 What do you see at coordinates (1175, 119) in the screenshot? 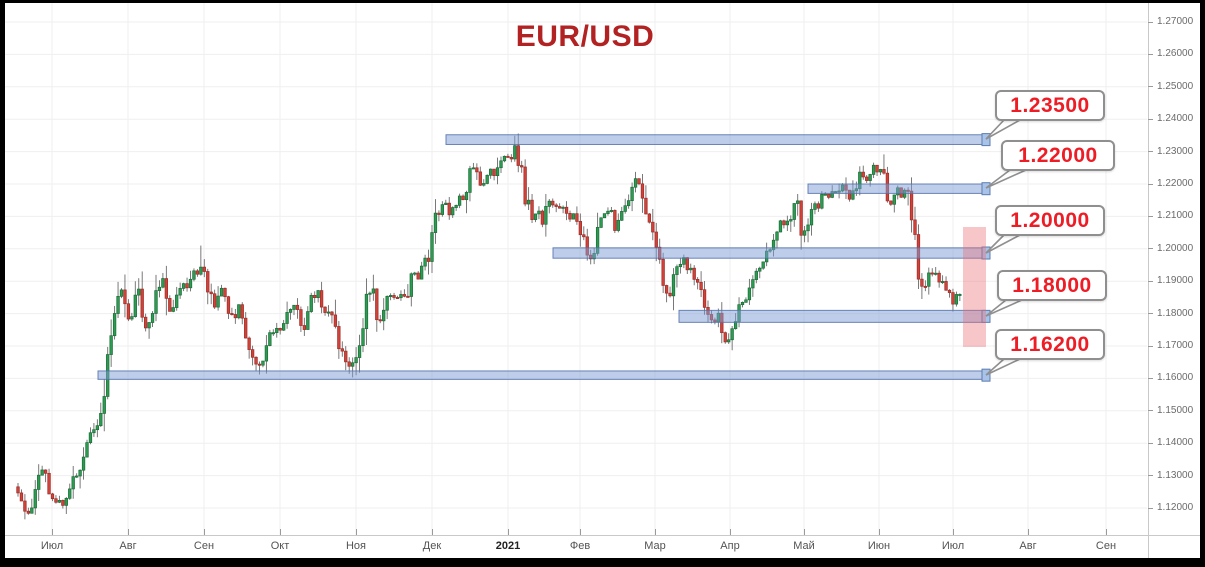
I see `y-axis-label: 1.24000` at bounding box center [1175, 119].